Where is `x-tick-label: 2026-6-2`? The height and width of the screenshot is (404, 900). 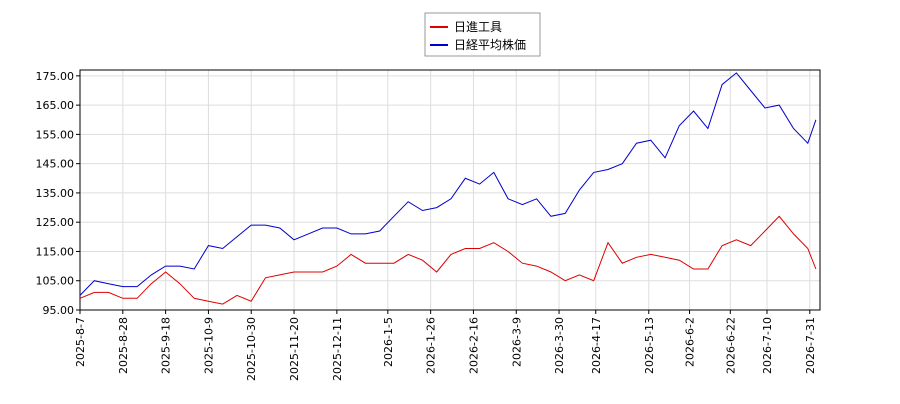
x-tick-label: 2026-6-2 is located at coordinates (690, 342).